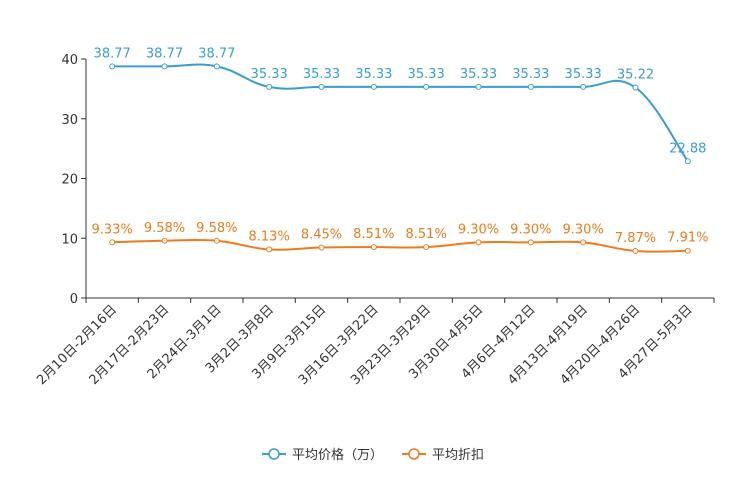 This screenshot has height=496, width=744. What do you see at coordinates (635, 75) in the screenshot?
I see `data-label: 35.22` at bounding box center [635, 75].